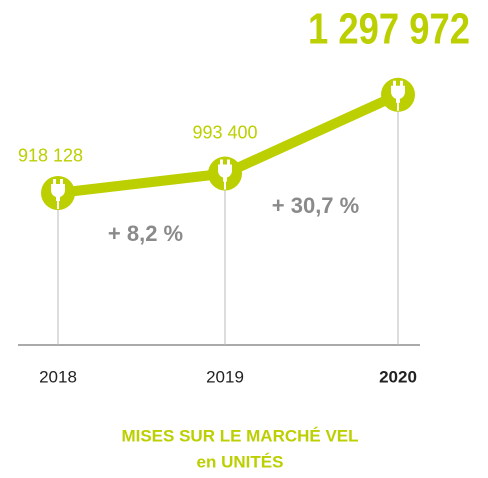 This screenshot has width=488, height=478. Describe the element at coordinates (225, 376) in the screenshot. I see `x-tick-label: 2019` at that location.